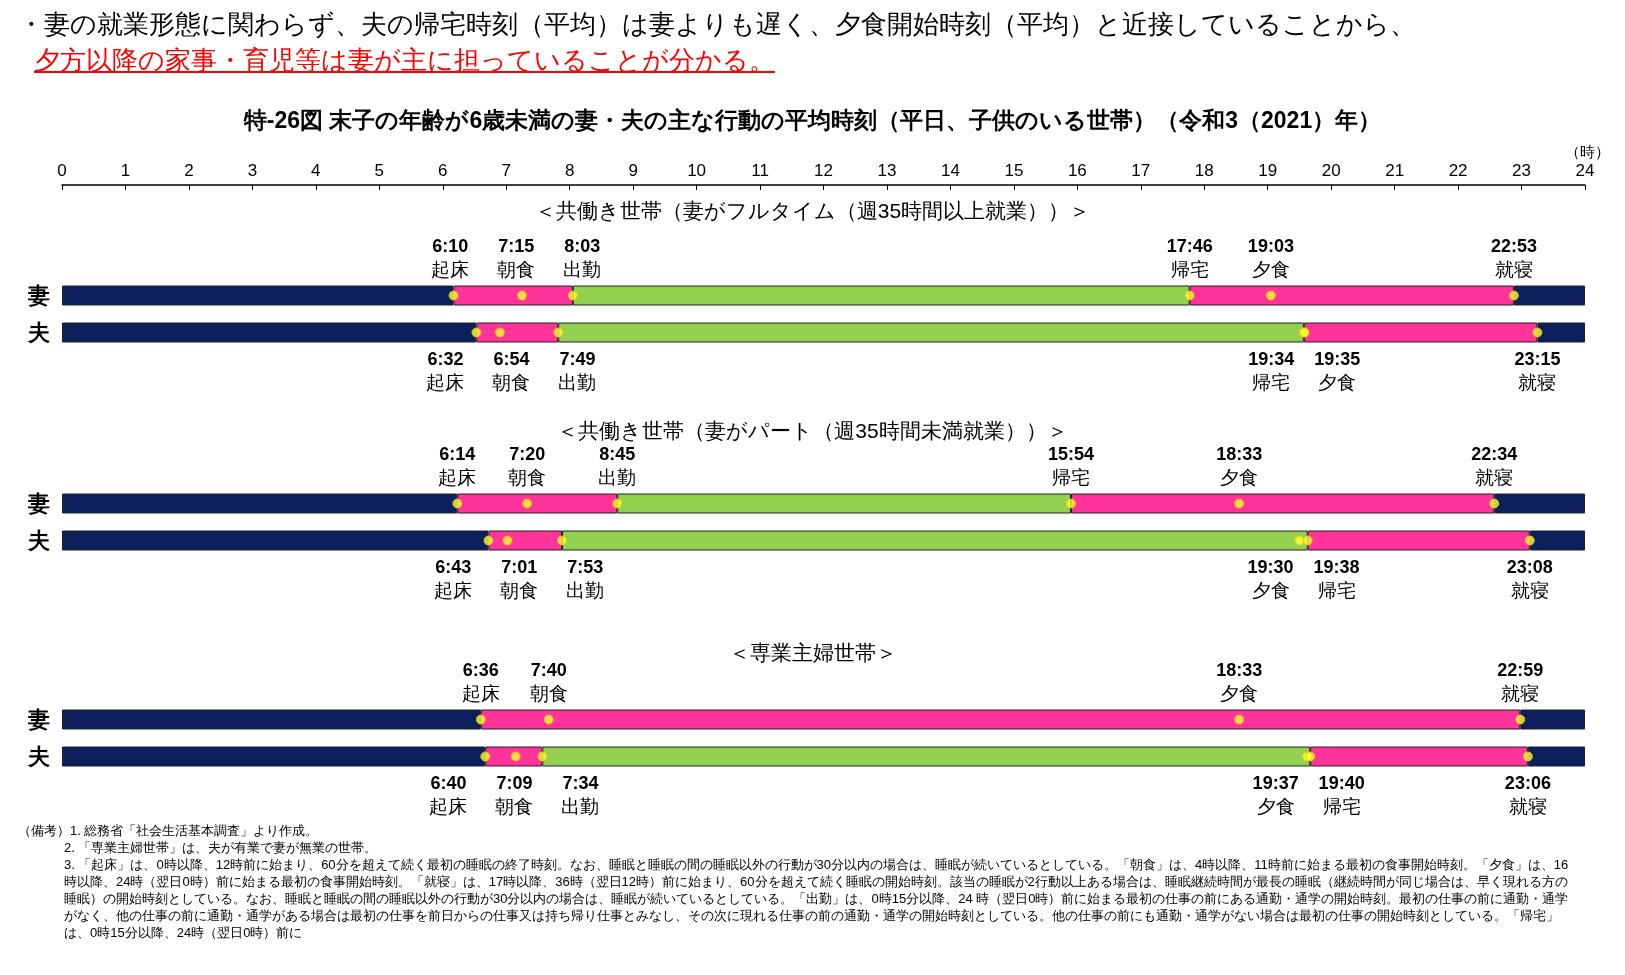 The height and width of the screenshot is (975, 1625). I want to click on x-tick-label: 24, so click(1585, 170).